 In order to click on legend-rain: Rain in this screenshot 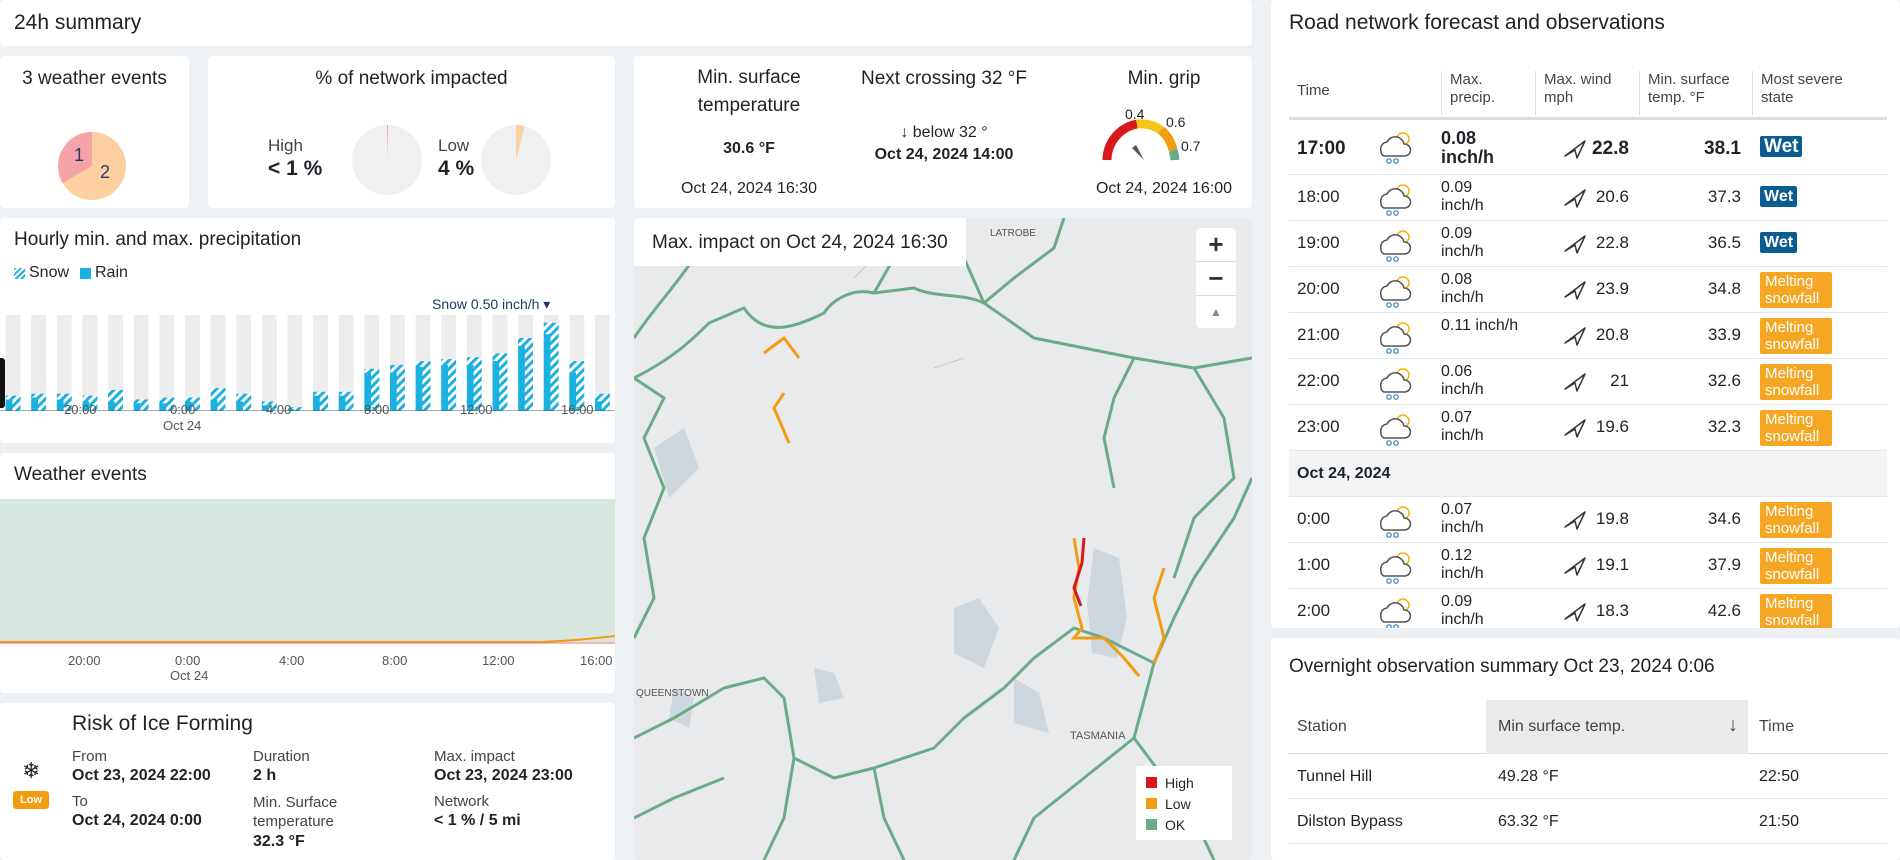, I will do `click(104, 273)`.